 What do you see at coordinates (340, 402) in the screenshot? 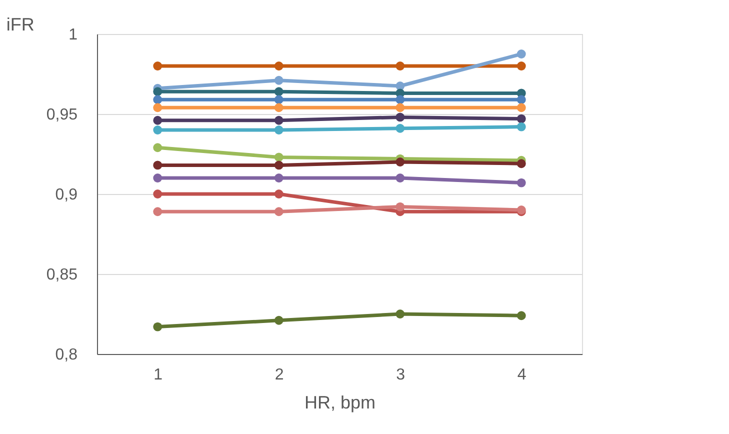
I see `x-axis-title: HR, bpm` at bounding box center [340, 402].